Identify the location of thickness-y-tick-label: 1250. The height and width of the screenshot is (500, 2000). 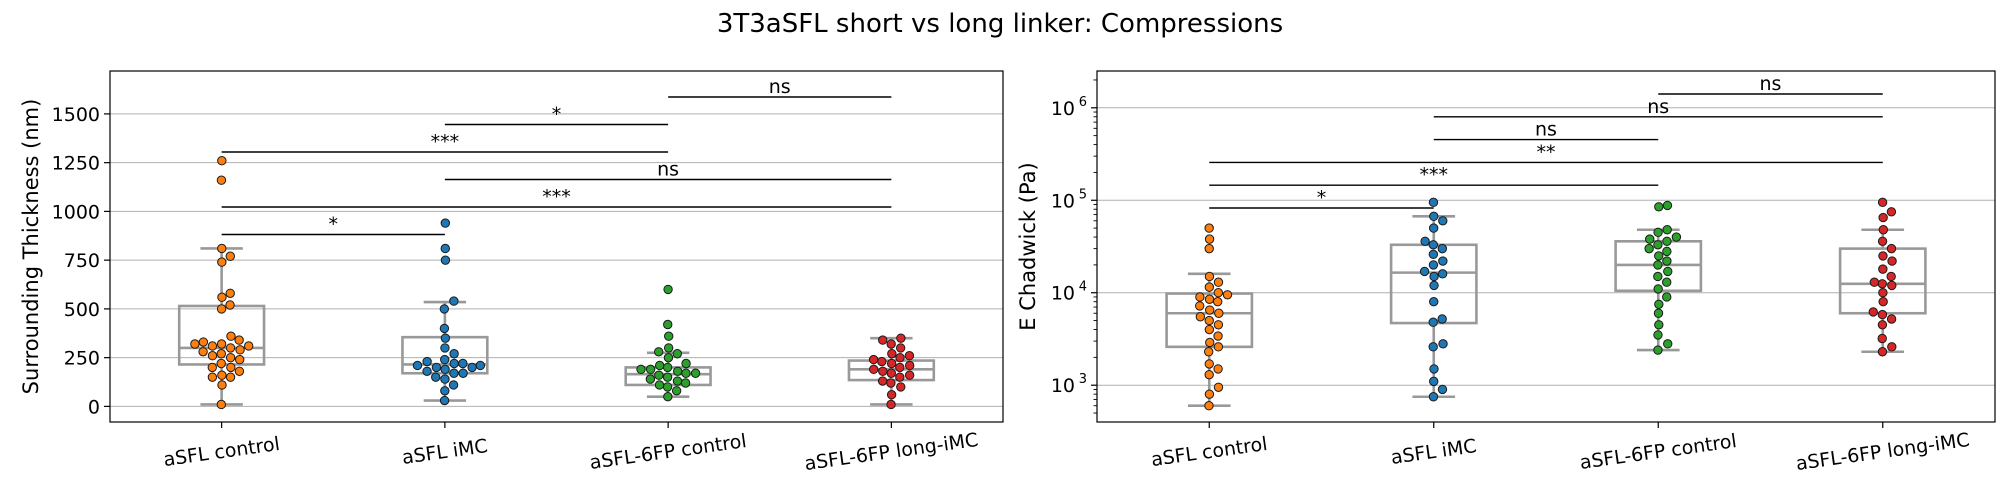
(76, 164).